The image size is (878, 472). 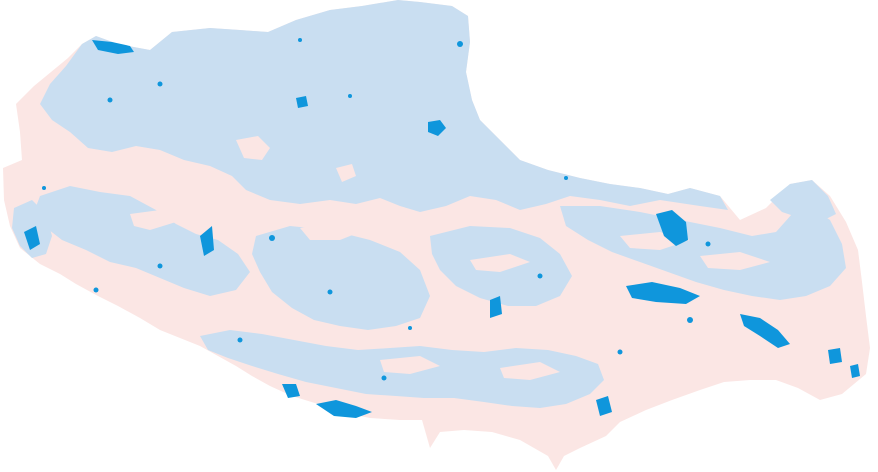 I want to click on central-region, so click(x=341, y=278).